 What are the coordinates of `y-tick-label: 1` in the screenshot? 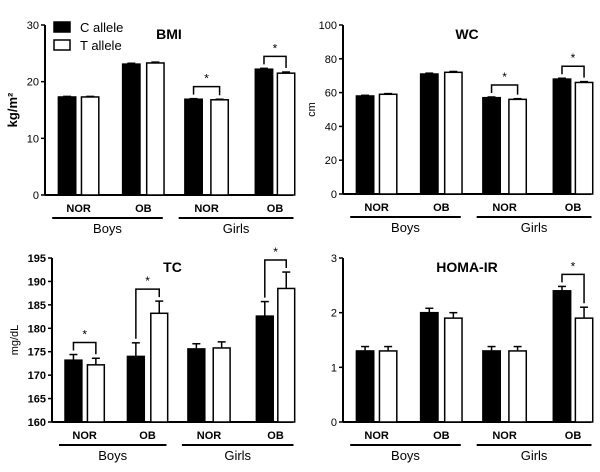 It's located at (334, 368).